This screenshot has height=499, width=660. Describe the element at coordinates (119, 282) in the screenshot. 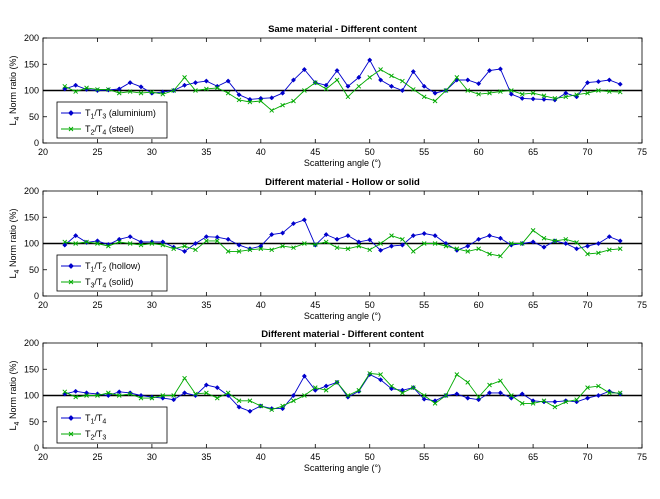

I see `legend-label-part: (solid)` at that location.